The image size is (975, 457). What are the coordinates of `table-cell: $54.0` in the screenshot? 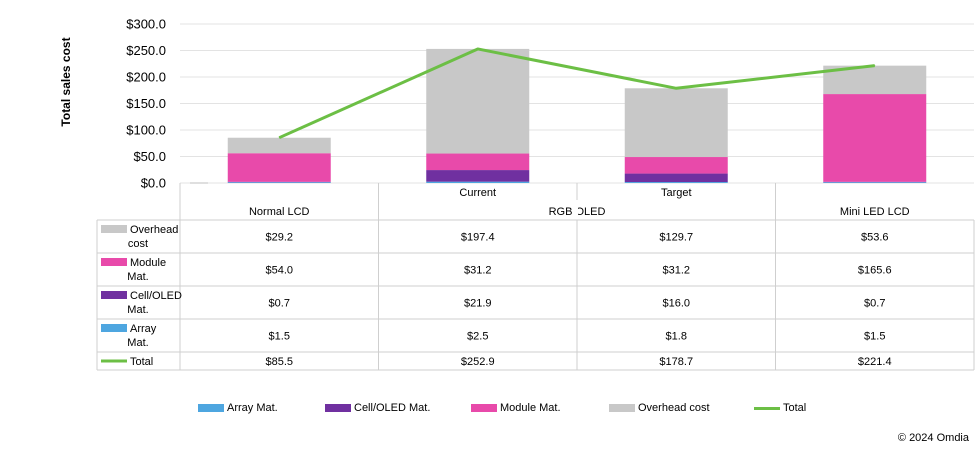 It's located at (279, 271).